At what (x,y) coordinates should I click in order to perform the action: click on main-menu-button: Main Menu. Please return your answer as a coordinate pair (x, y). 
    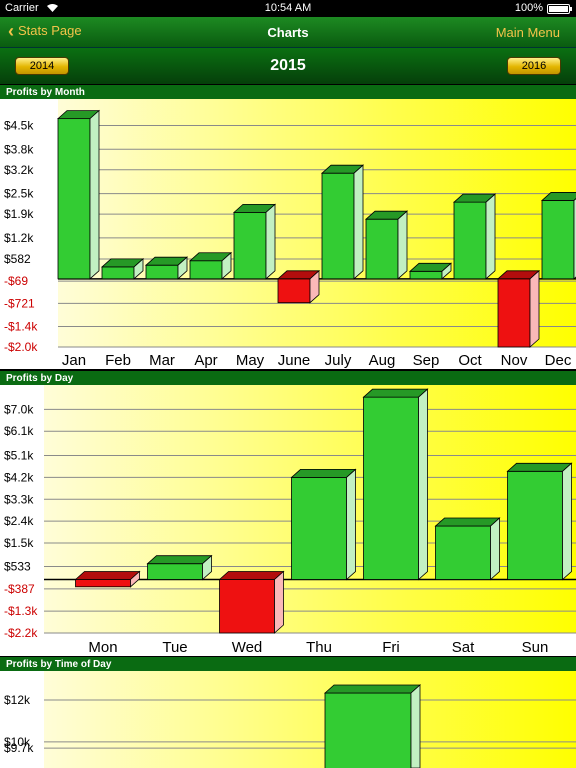
    Looking at the image, I should click on (527, 32).